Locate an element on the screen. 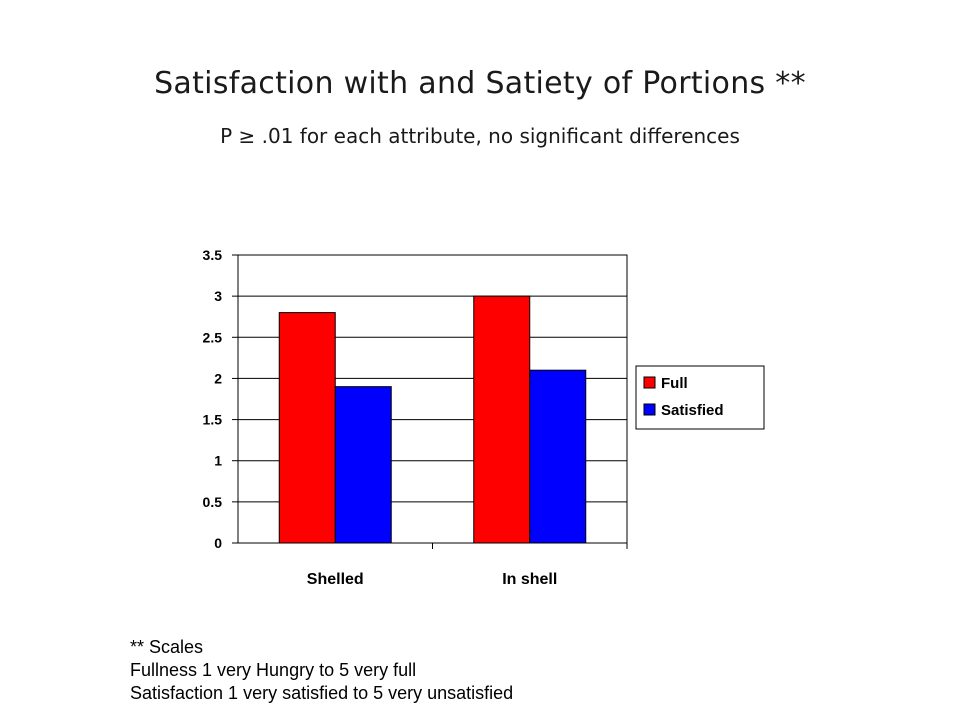 This screenshot has width=960, height=720. legend-label-satisfied: Satisfied is located at coordinates (692, 410).